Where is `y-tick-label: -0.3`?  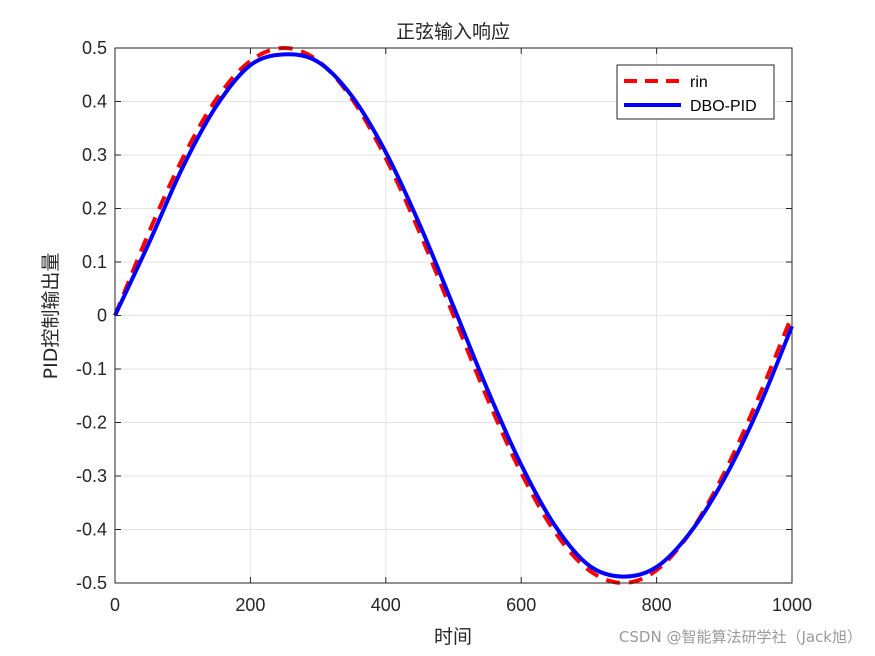 y-tick-label: -0.3 is located at coordinates (91, 476).